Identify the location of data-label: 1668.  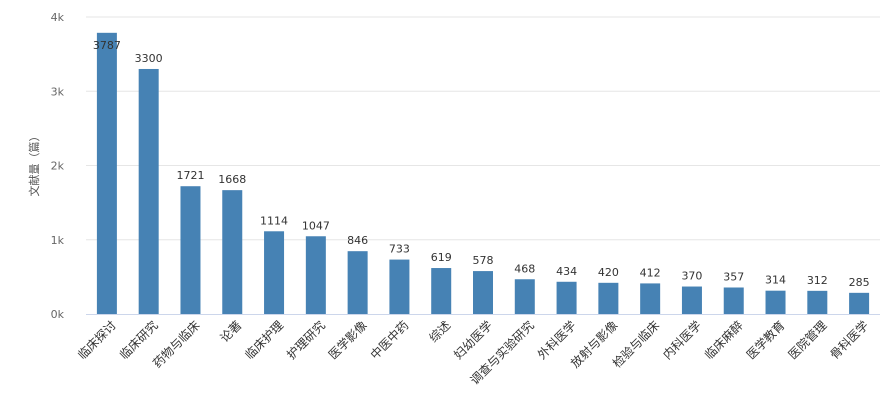
(232, 179).